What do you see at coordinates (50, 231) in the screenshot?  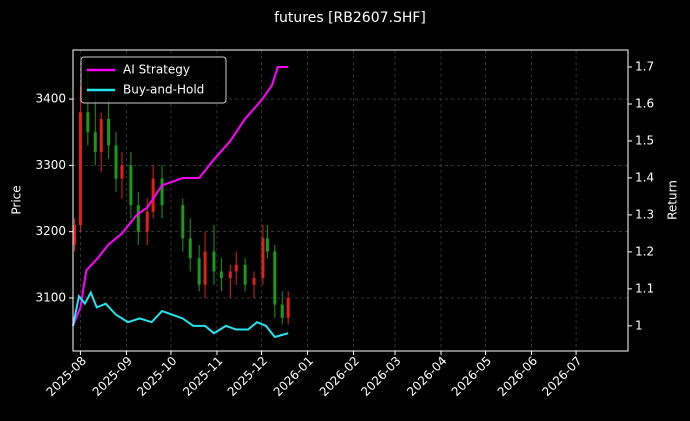 I see `y-tick-label: 3200` at bounding box center [50, 231].